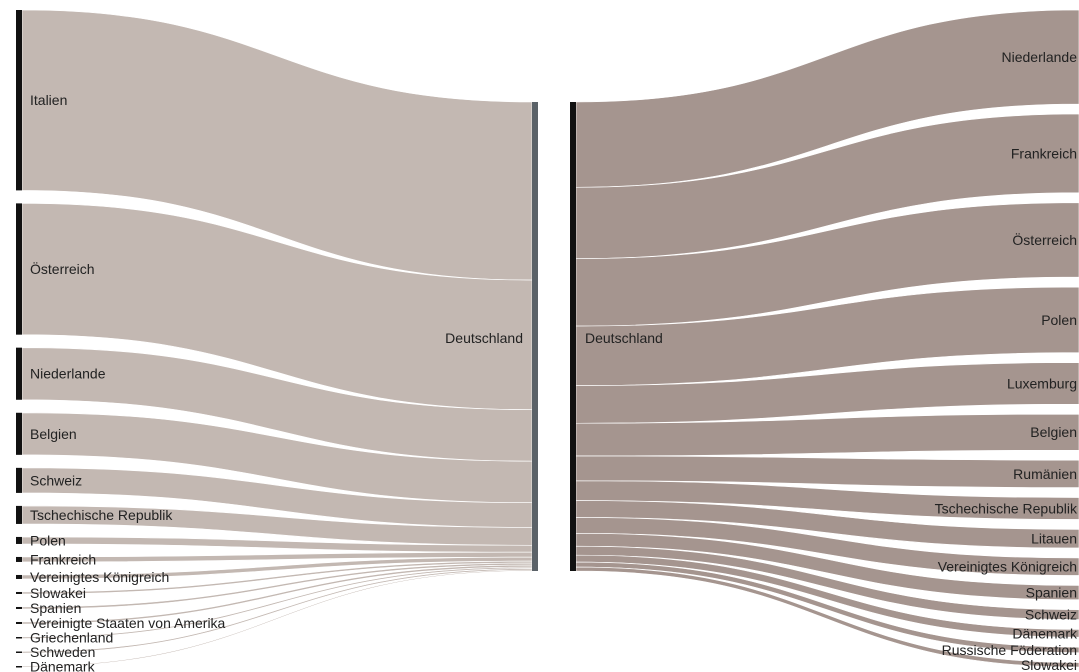  I want to click on export-link-slowakei, so click(827, 617).